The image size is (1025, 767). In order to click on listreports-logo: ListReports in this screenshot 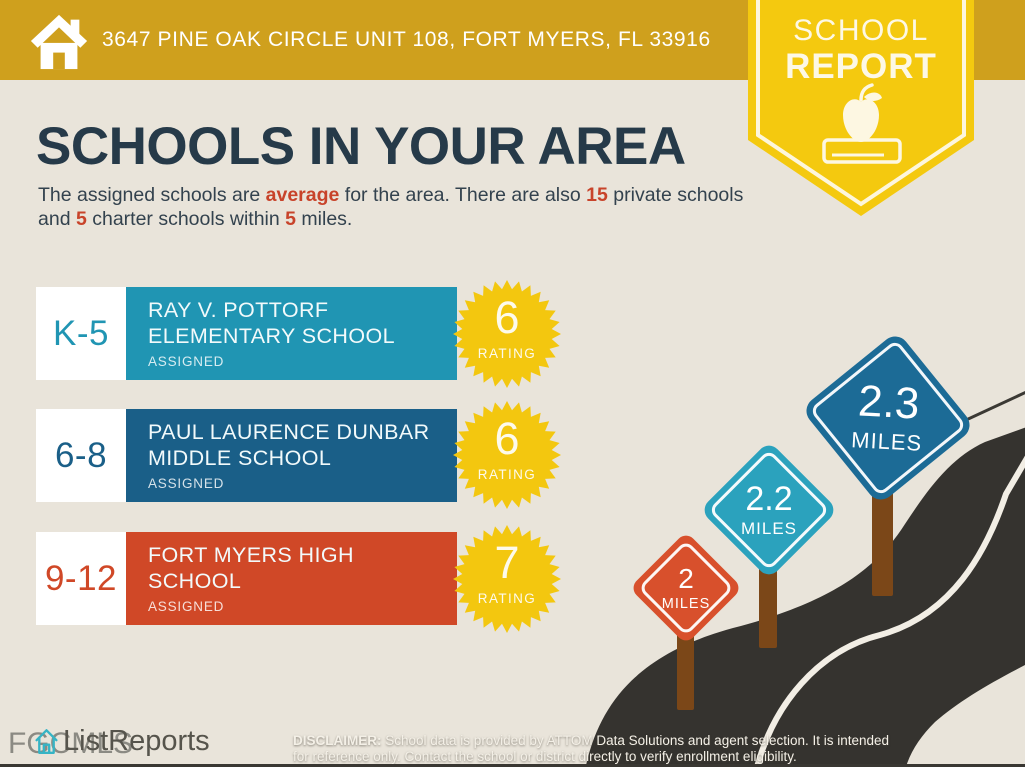, I will do `click(121, 741)`.